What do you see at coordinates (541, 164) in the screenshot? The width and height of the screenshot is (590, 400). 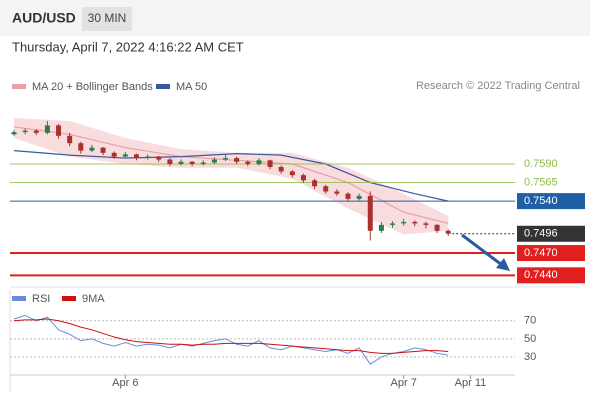 I see `level-label: 0.7590` at bounding box center [541, 164].